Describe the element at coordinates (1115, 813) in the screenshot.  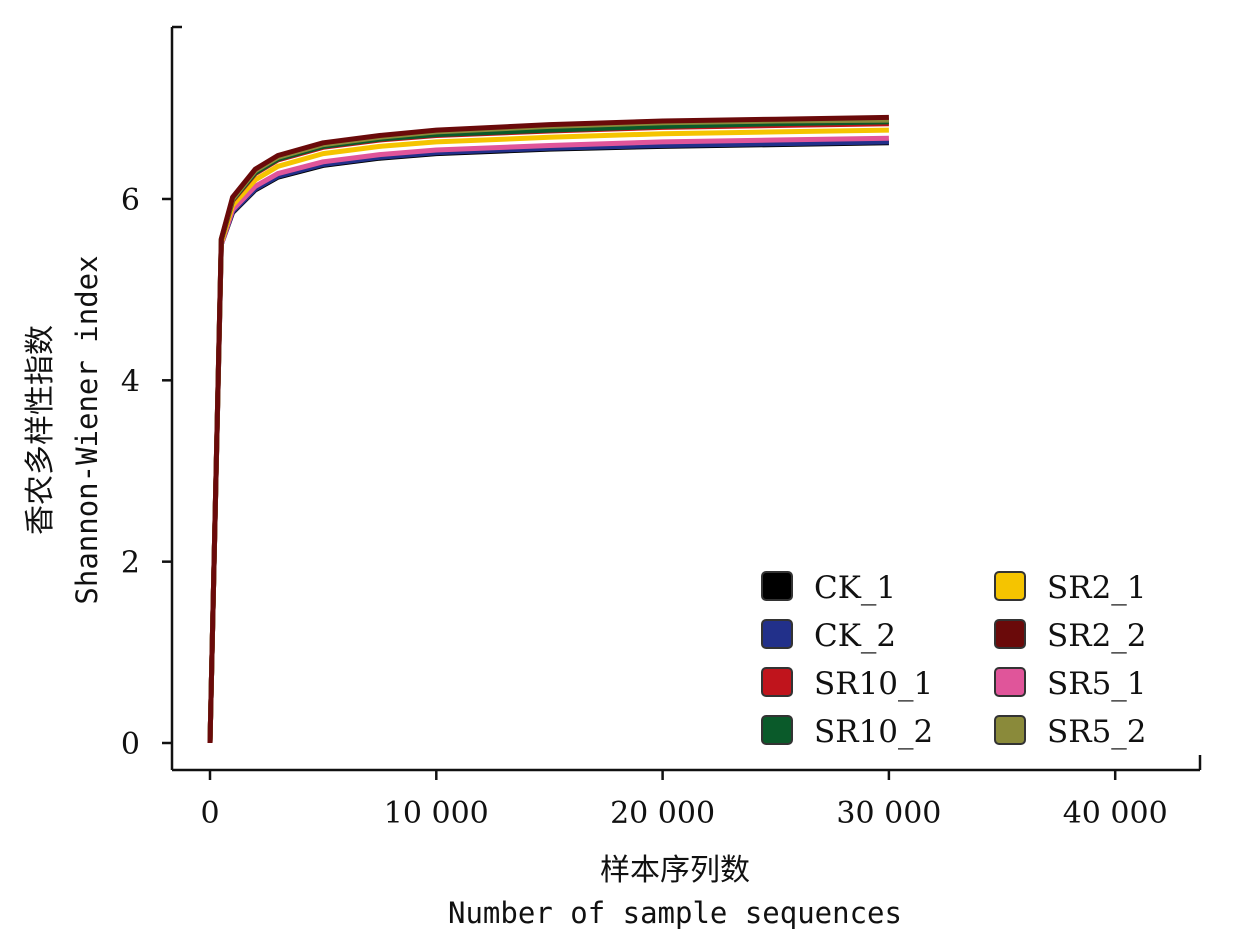
I see `x-tick-label: 40 000` at that location.